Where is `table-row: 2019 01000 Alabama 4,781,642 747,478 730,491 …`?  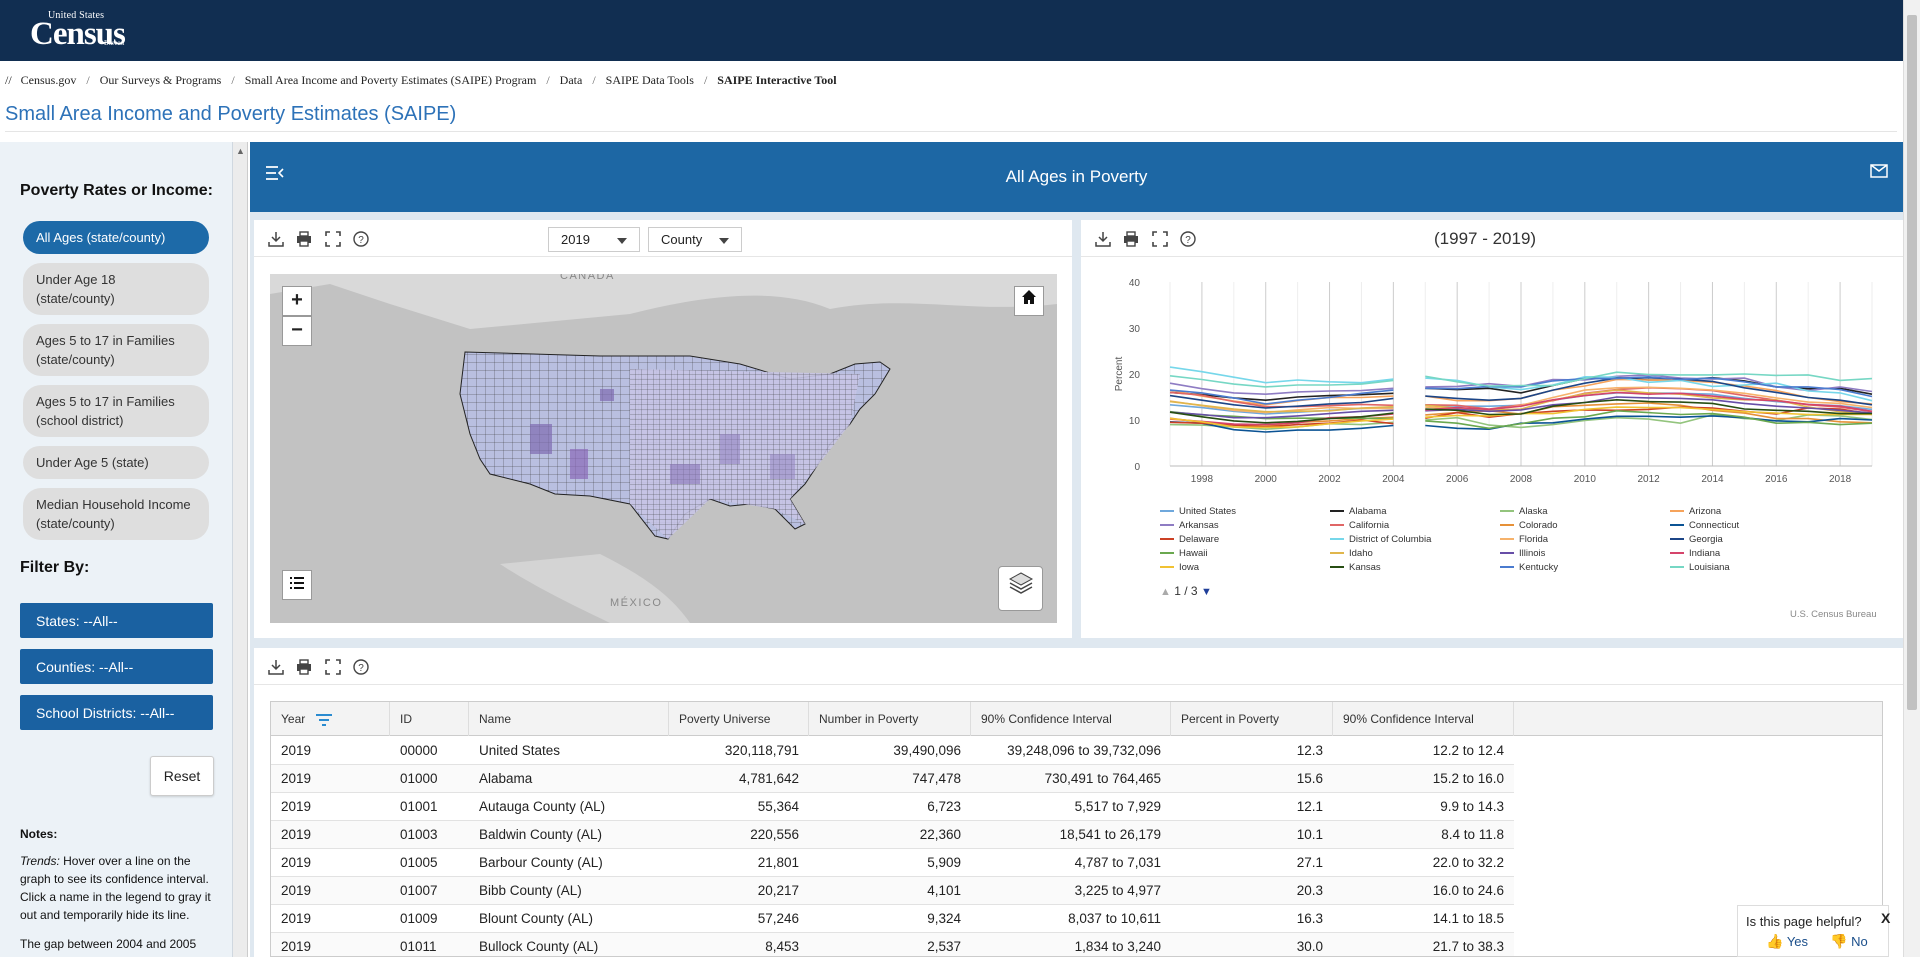 table-row: 2019 01000 Alabama 4,781,642 747,478 730,491 … is located at coordinates (892, 779).